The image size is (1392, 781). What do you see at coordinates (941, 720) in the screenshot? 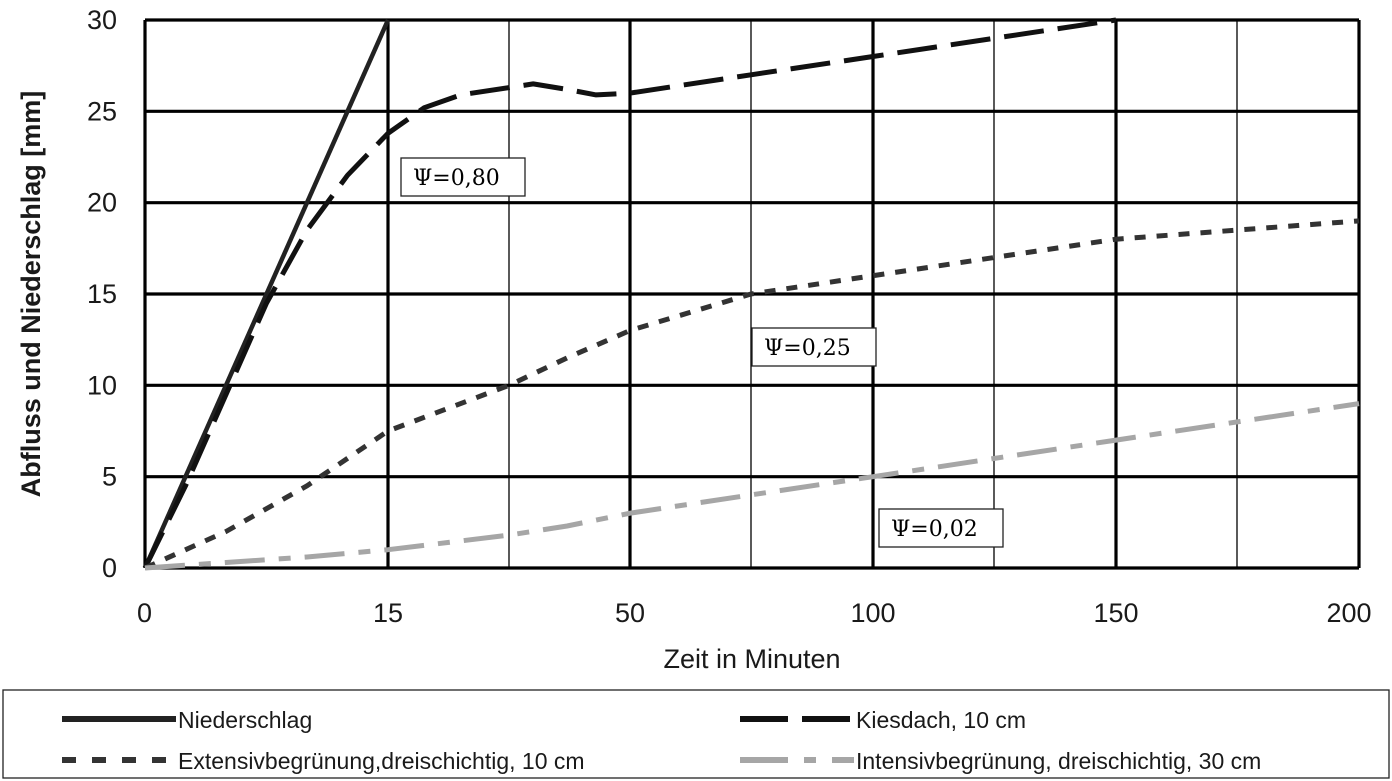
I see `legend-label: Kiesdach, 10 cm` at bounding box center [941, 720].